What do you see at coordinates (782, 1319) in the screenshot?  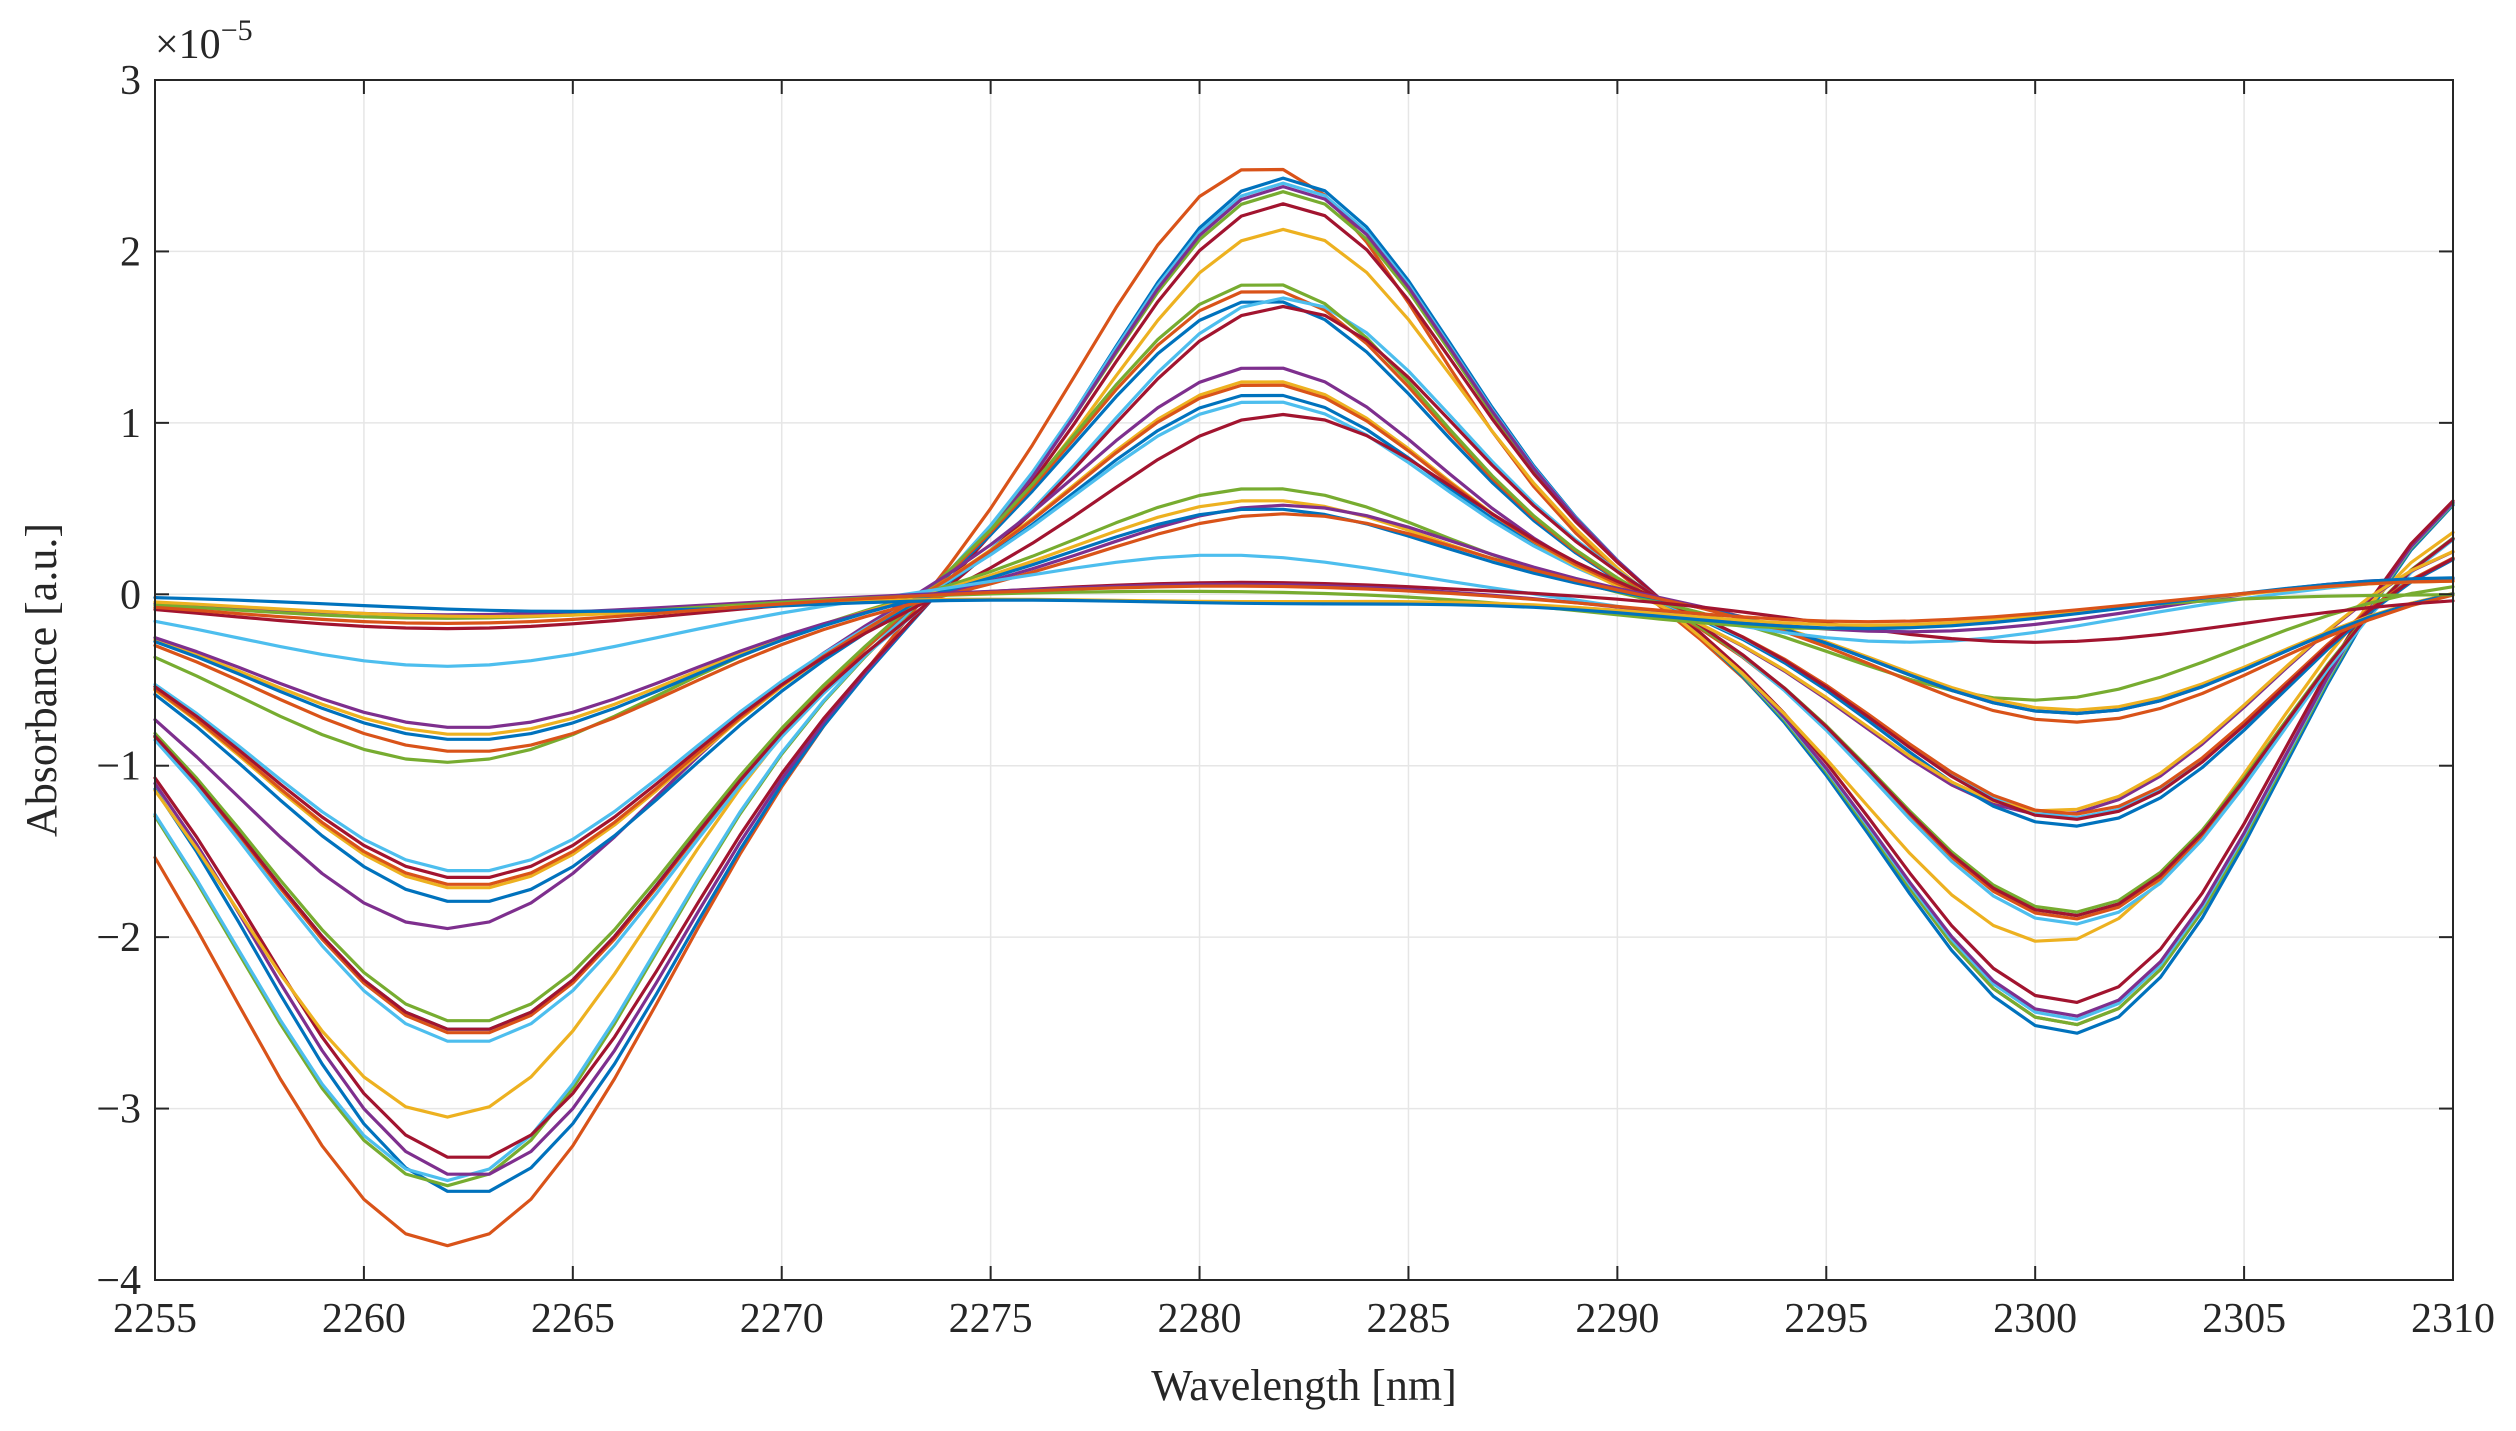 I see `x-tick-label: 2270` at bounding box center [782, 1319].